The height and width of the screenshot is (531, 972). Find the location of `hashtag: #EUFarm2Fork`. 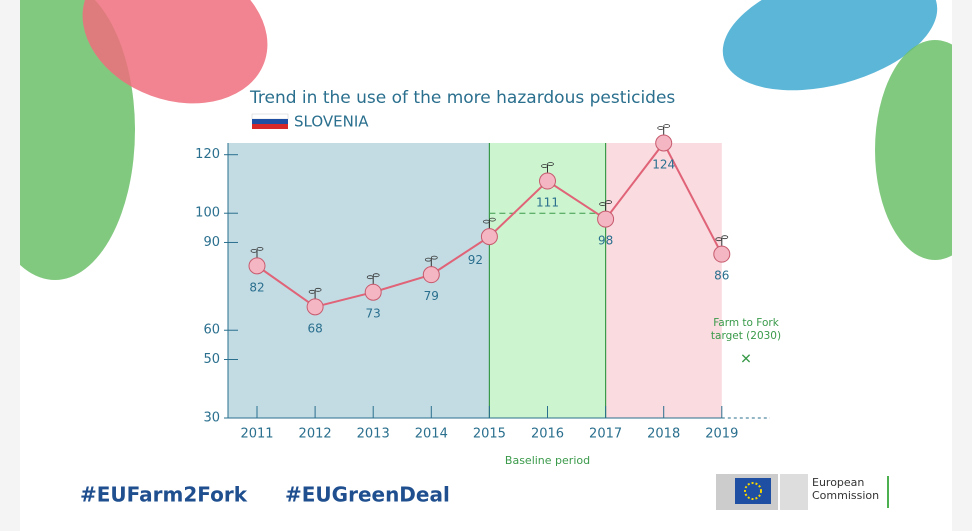

hashtag: #EUFarm2Fork is located at coordinates (164, 495).